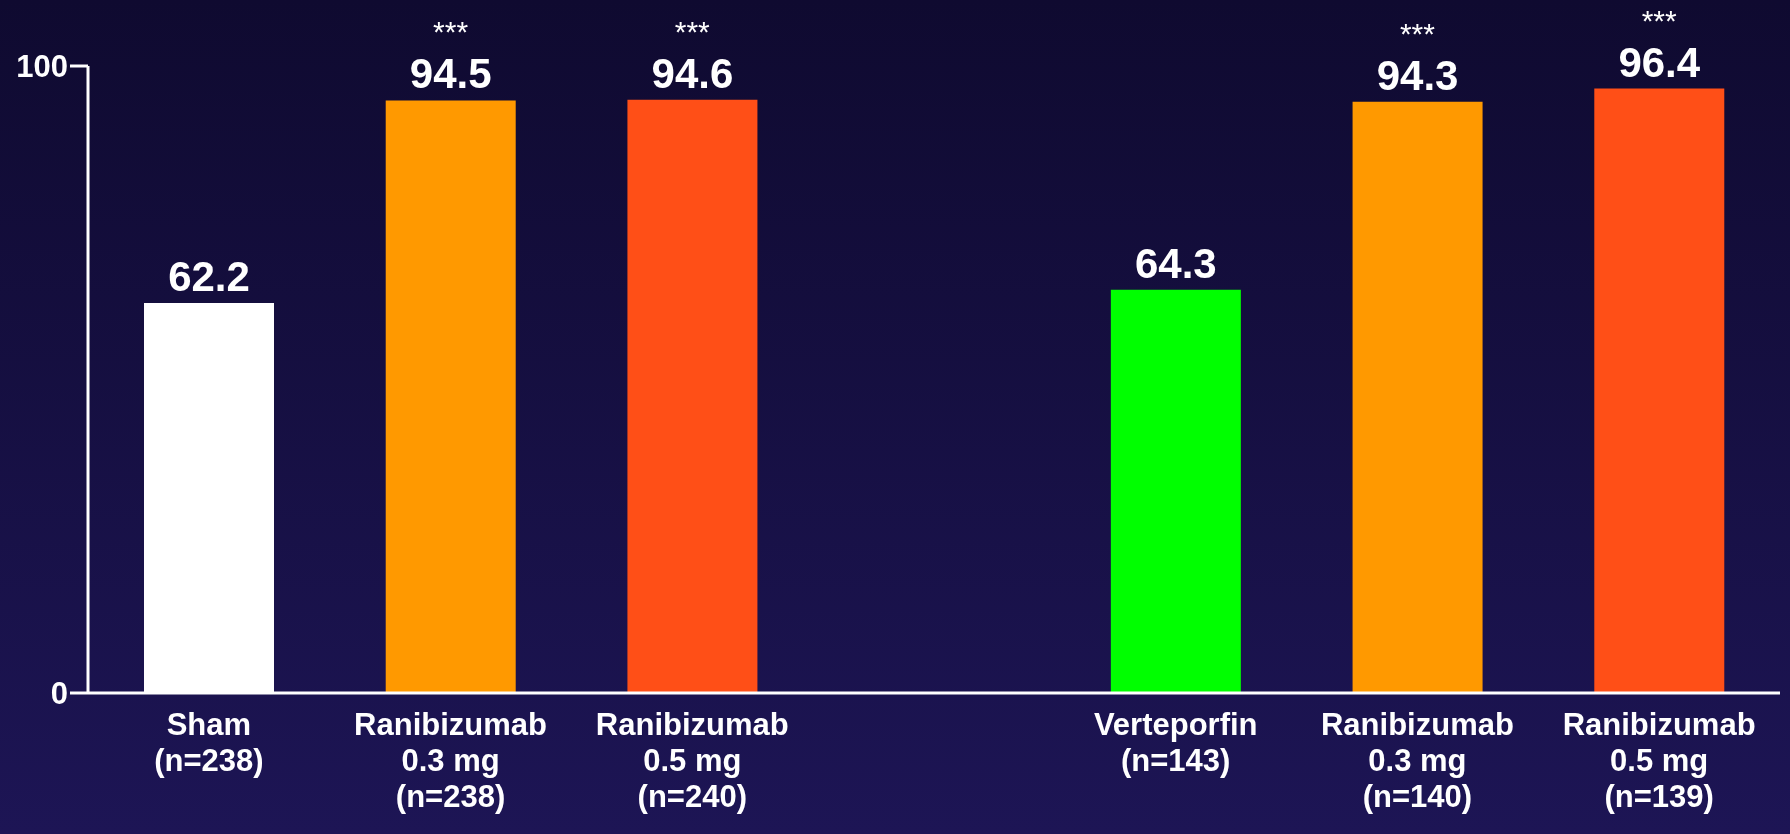 Image resolution: width=1790 pixels, height=834 pixels. What do you see at coordinates (1175, 742) in the screenshot?
I see `x-tick-label: Verteporfin (n=143)` at bounding box center [1175, 742].